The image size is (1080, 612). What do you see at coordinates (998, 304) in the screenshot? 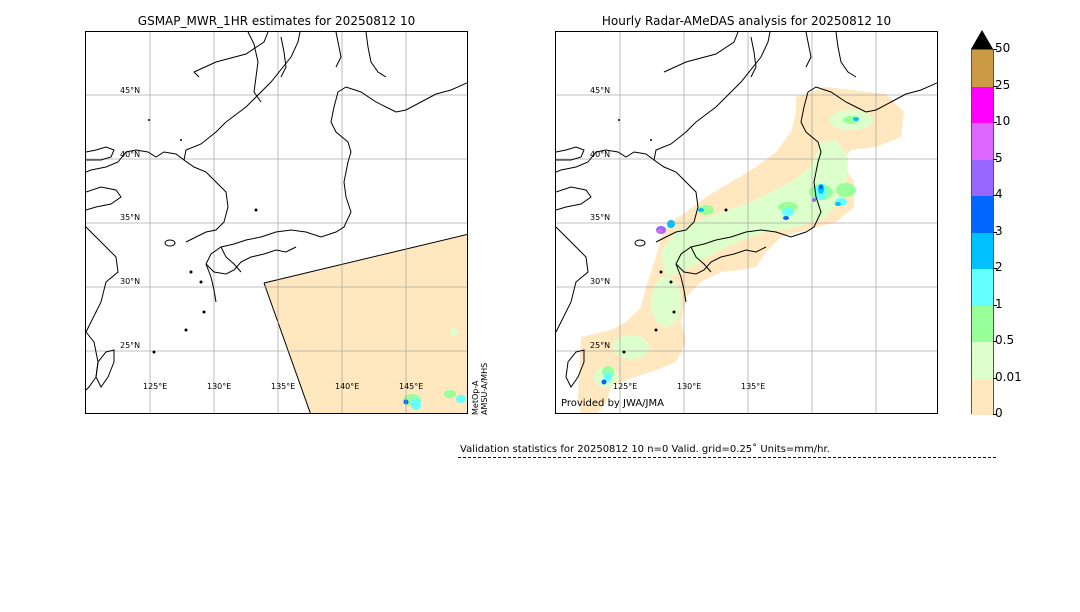
I see `colorbar-tick-1: 1` at bounding box center [998, 304].